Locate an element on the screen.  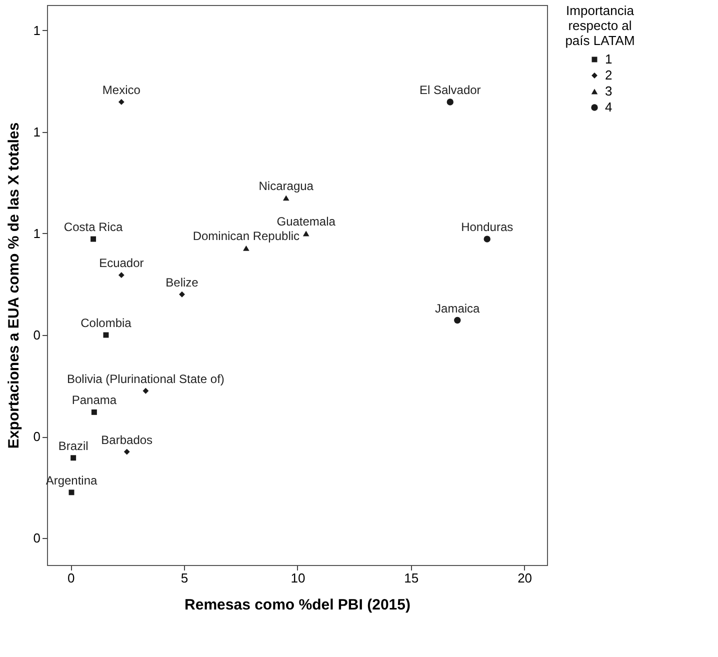
x-tick-label: 20 is located at coordinates (525, 578).